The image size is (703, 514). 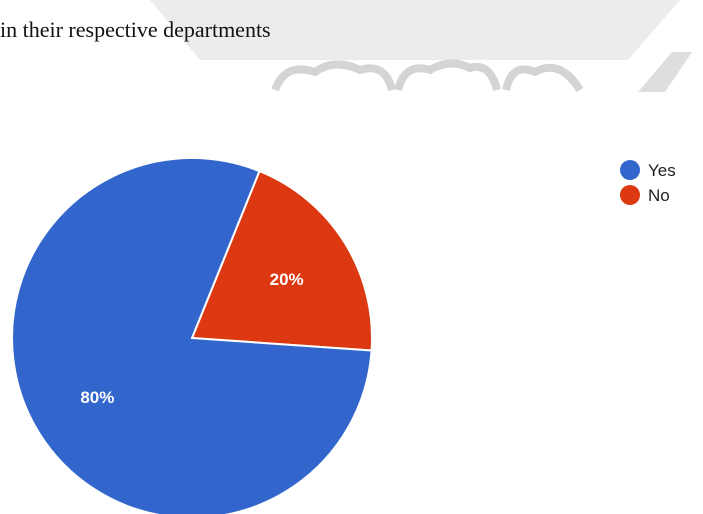 I want to click on watermark-graphic, so click(x=421, y=46).